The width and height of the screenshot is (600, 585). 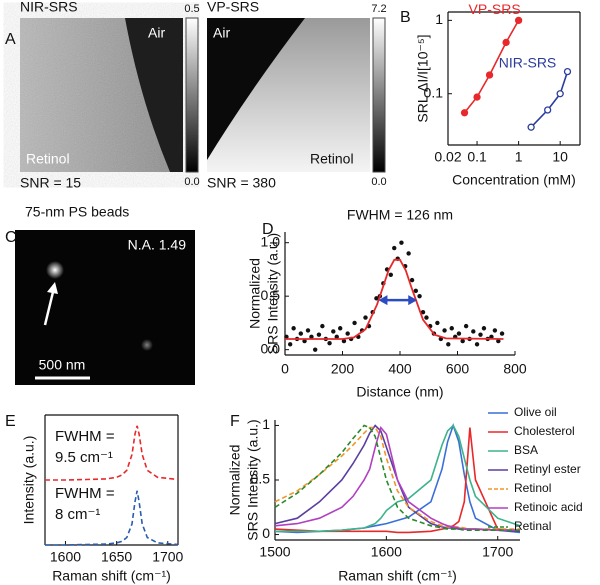 I want to click on legend-label: Retinal, so click(x=532, y=526).